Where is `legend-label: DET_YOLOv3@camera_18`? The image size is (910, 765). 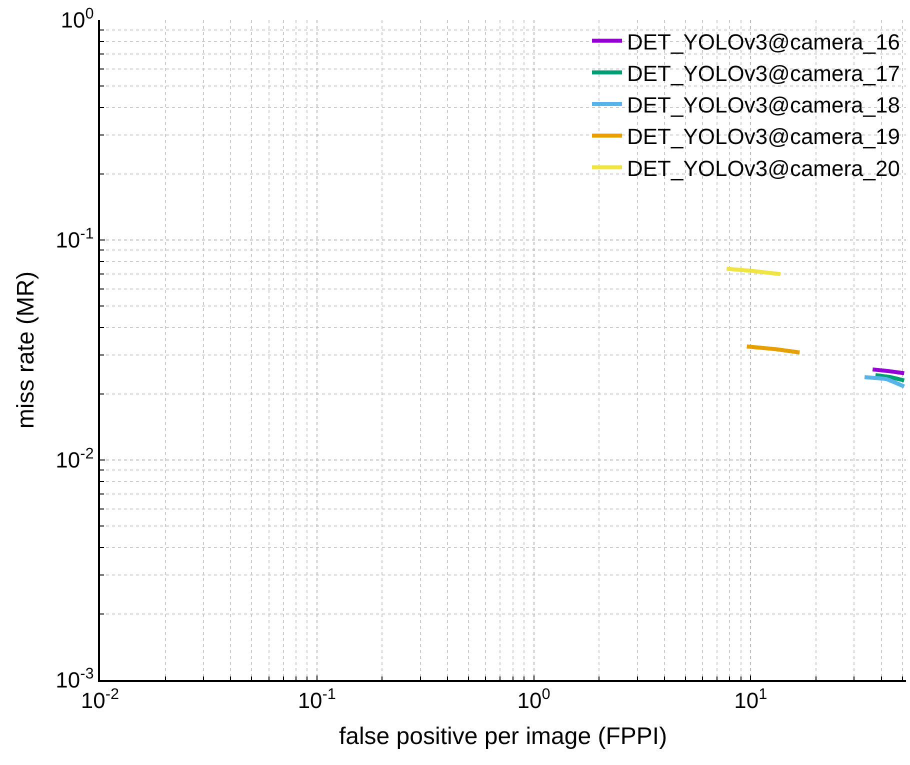
legend-label: DET_YOLOv3@camera_18 is located at coordinates (763, 105).